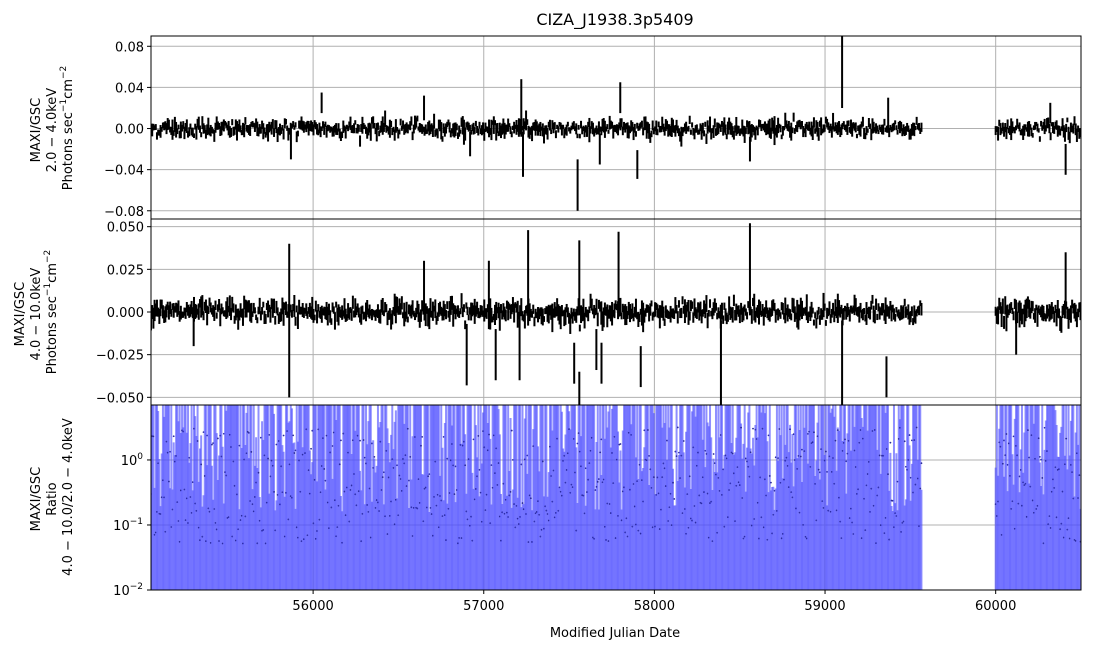 Image resolution: width=1096 pixels, height=658 pixels. What do you see at coordinates (120, 398) in the screenshot?
I see `ytick-label-1-0: −0.050` at bounding box center [120, 398].